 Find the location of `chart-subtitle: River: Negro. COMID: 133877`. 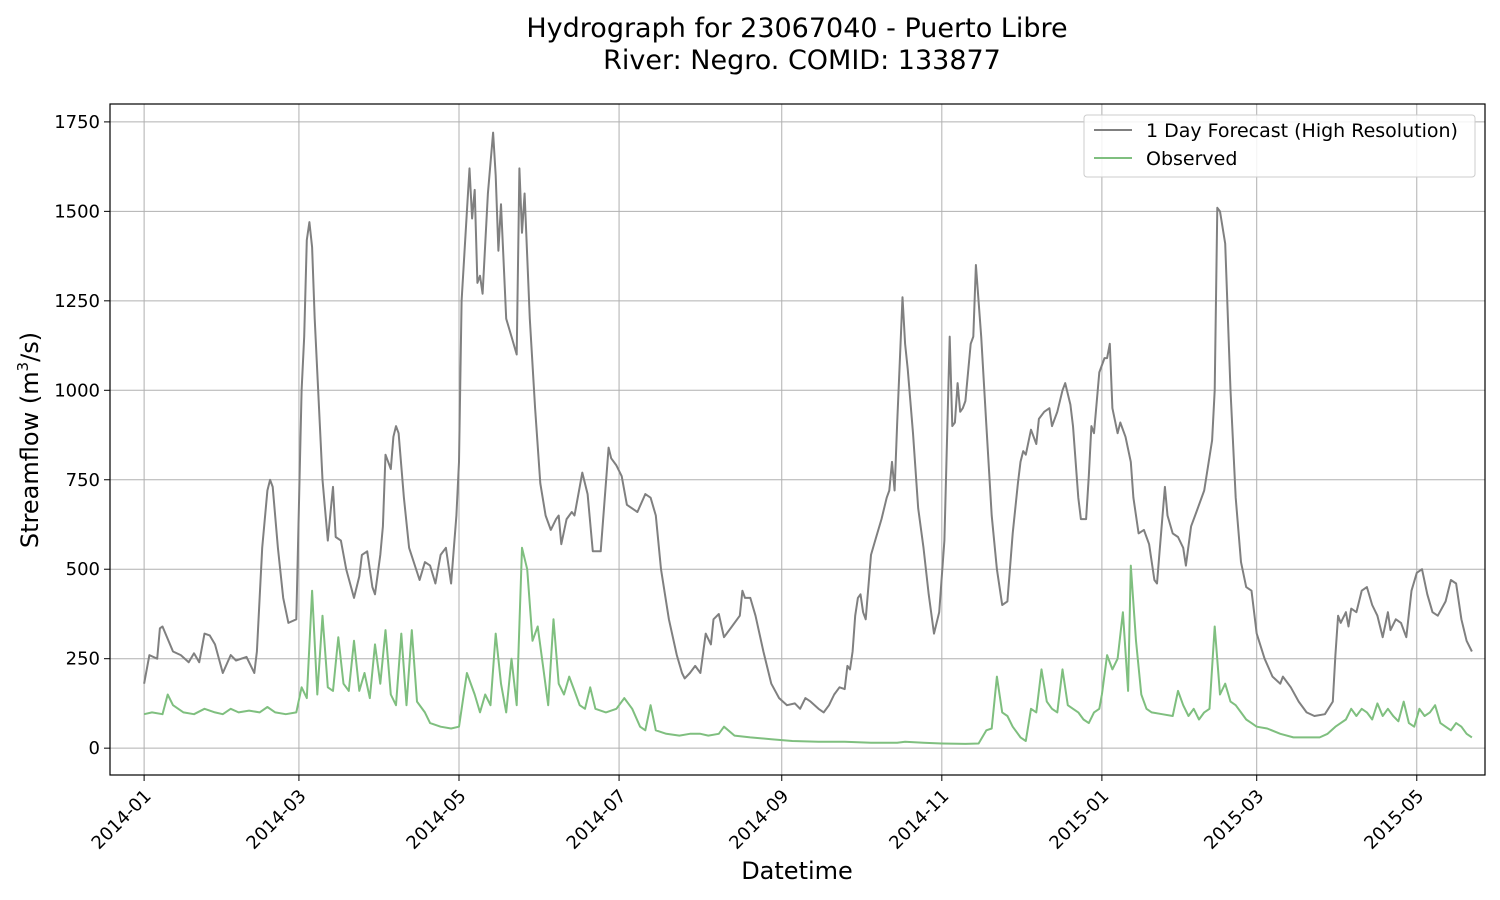

chart-subtitle: River: Negro. COMID: 133877 is located at coordinates (802, 60).